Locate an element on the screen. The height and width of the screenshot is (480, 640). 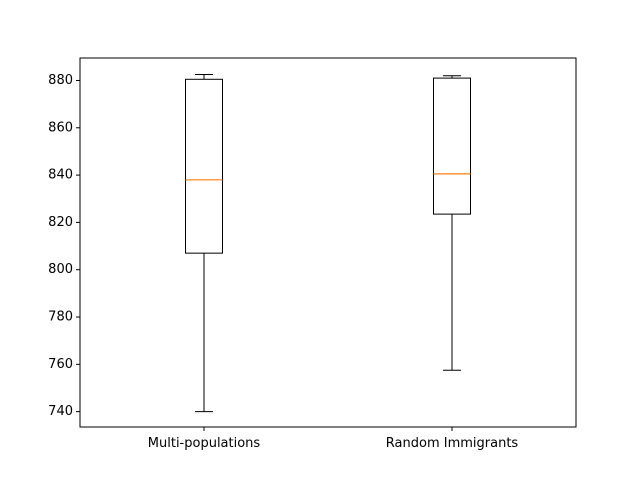
y-tick-label: 740 is located at coordinates (60, 411).